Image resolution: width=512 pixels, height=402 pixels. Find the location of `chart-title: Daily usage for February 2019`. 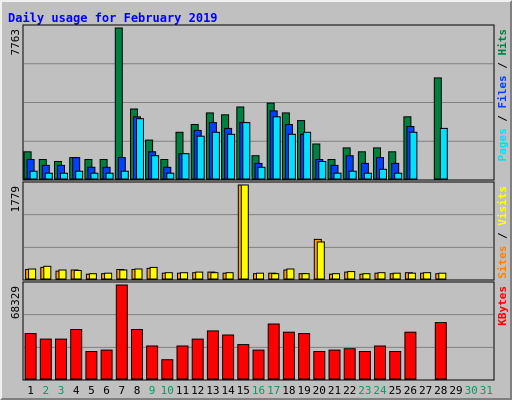

chart-title: Daily usage for February 2019 is located at coordinates (113, 18).